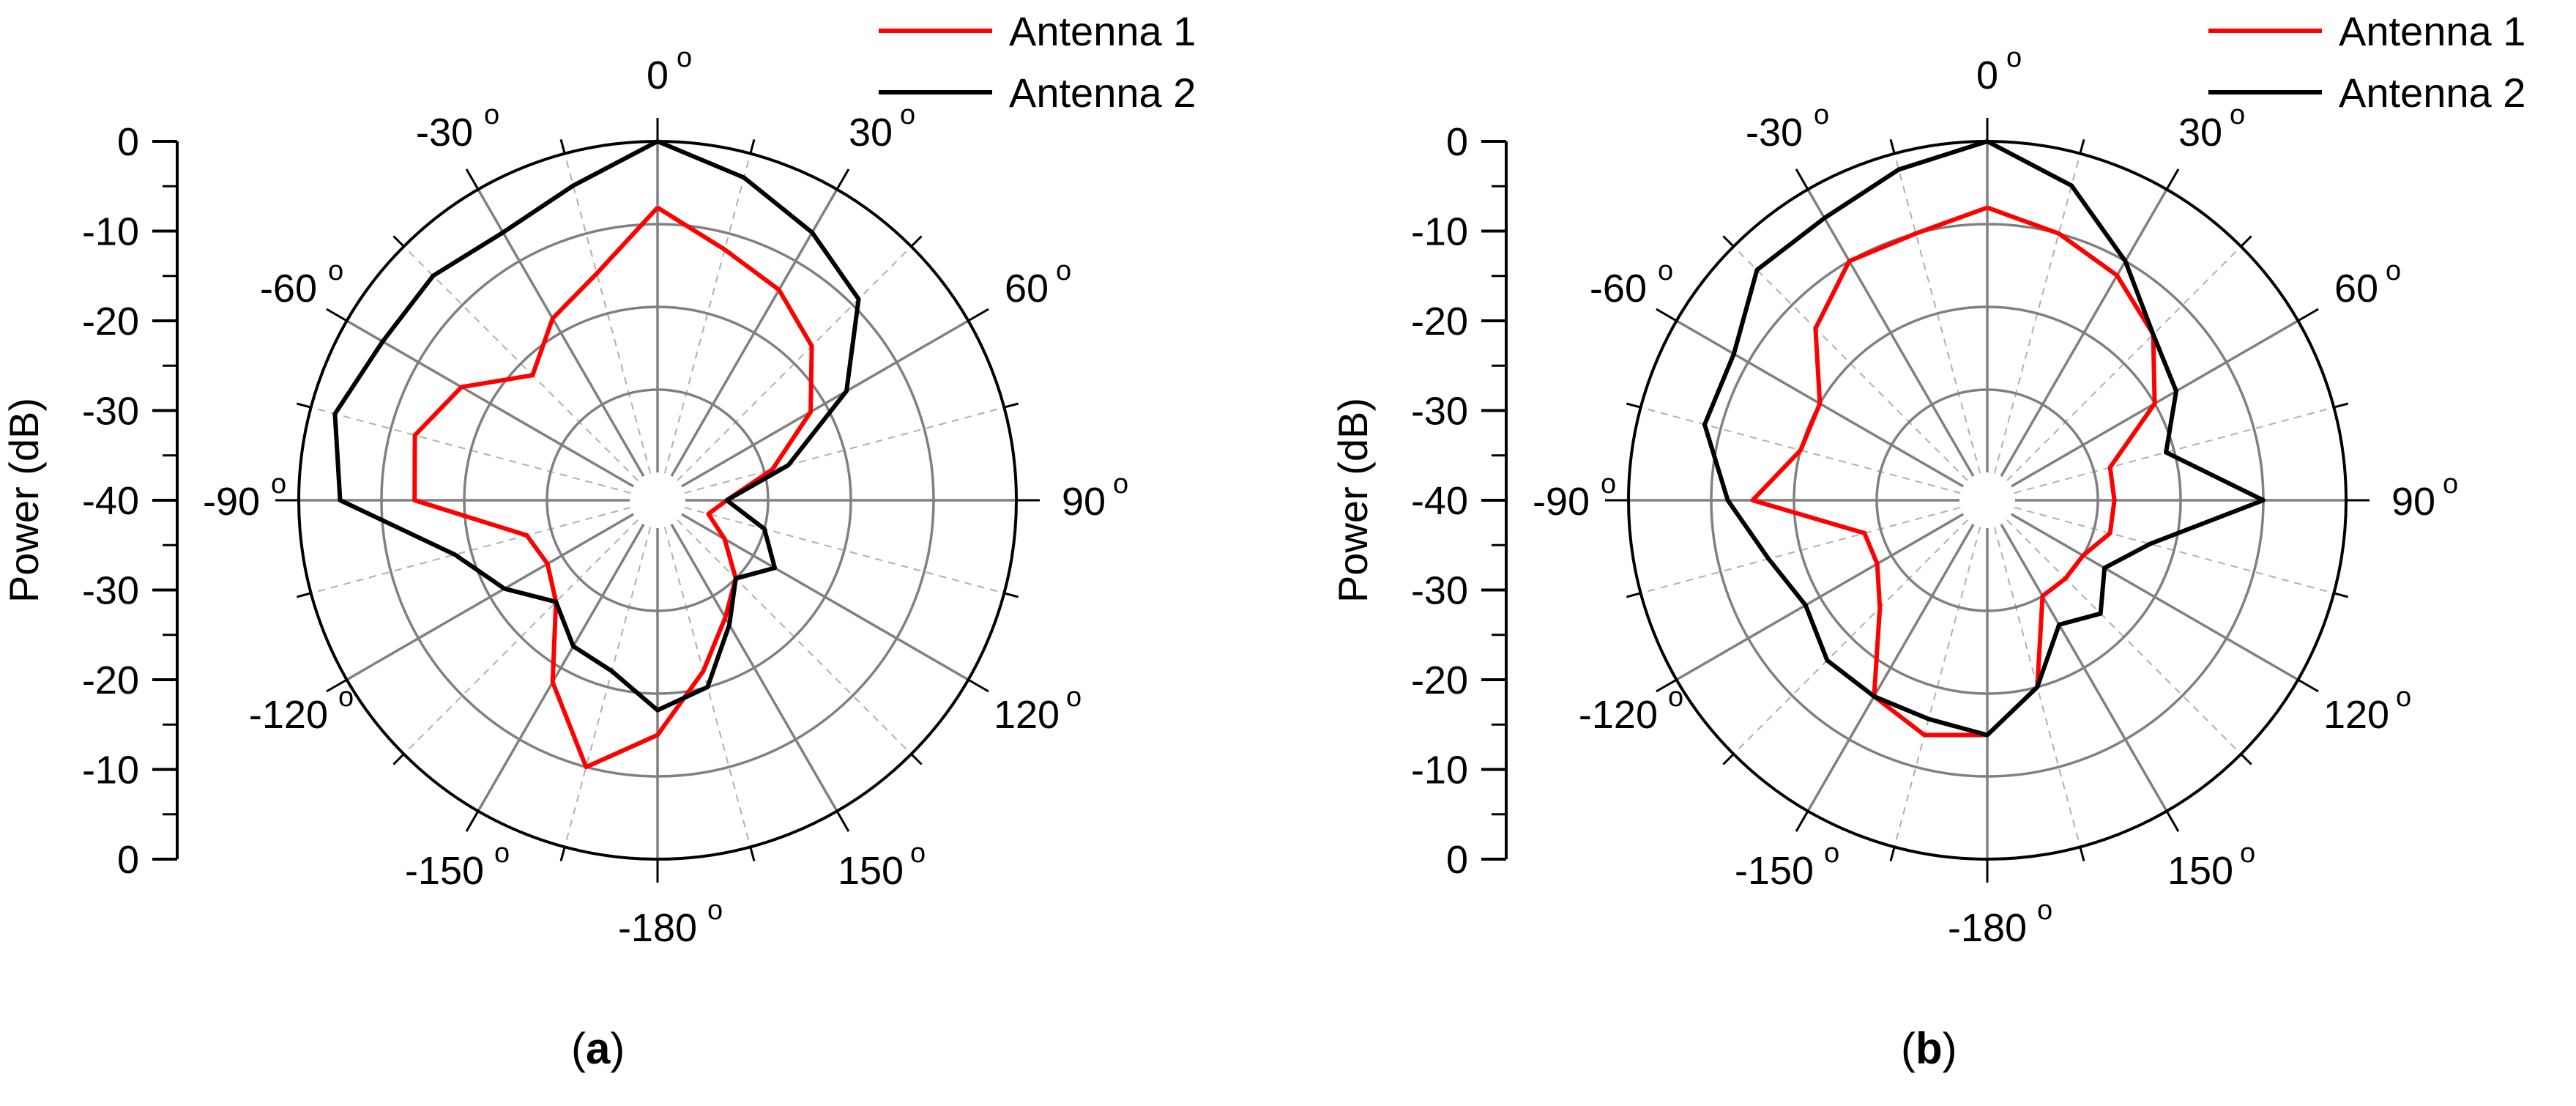 This screenshot has width=2576, height=1106. Describe the element at coordinates (1618, 715) in the screenshot. I see `angle-tick-label: -120` at that location.